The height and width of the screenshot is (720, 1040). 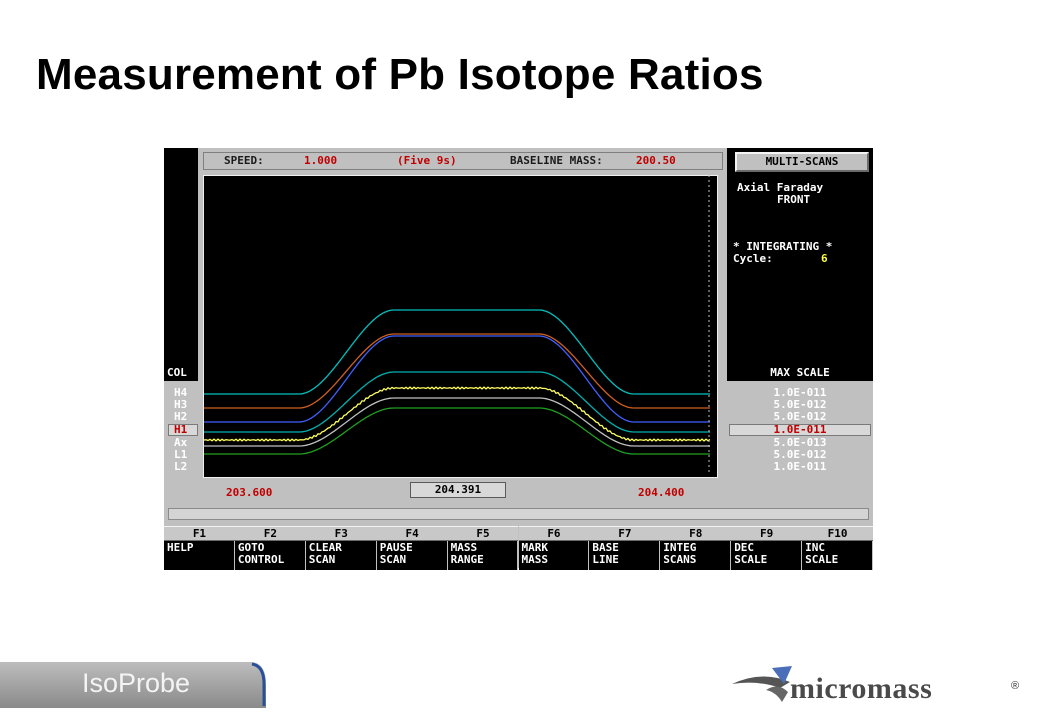 What do you see at coordinates (181, 466) in the screenshot?
I see `channel-l2: L2` at bounding box center [181, 466].